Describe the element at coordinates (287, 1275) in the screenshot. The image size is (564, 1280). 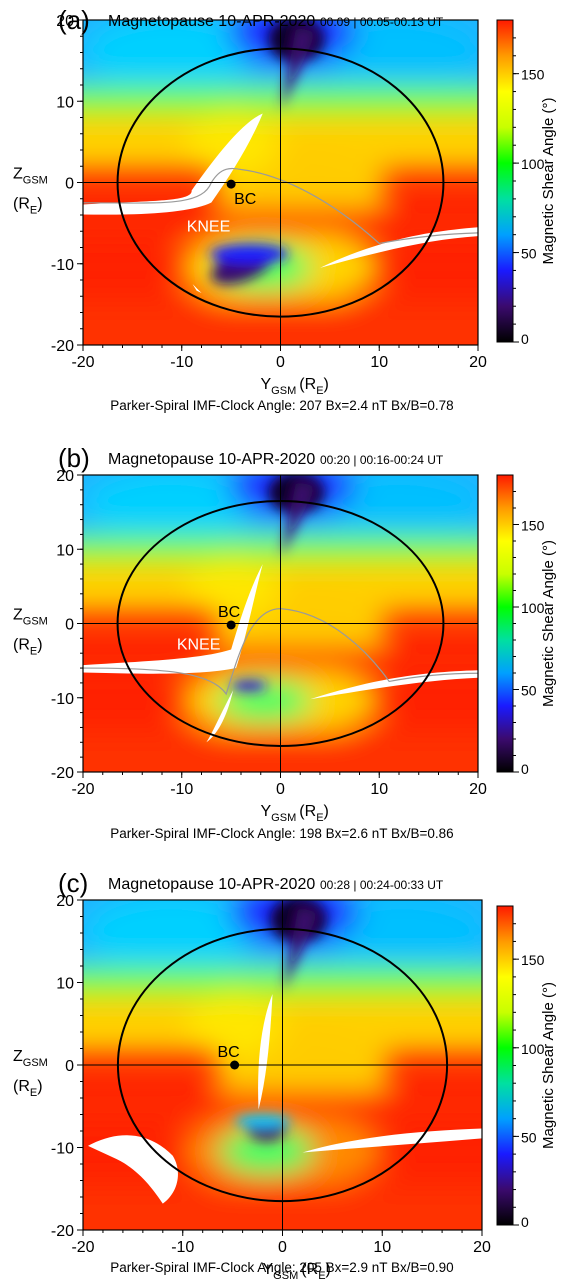
I see `x-axis-title-part: GSM` at that location.